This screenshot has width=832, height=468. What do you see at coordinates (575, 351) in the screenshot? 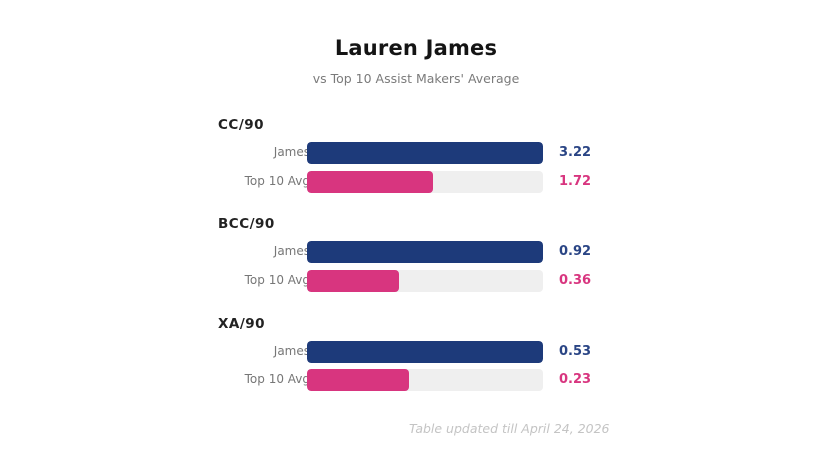
I see `bar-value: 0.53` at bounding box center [575, 351].